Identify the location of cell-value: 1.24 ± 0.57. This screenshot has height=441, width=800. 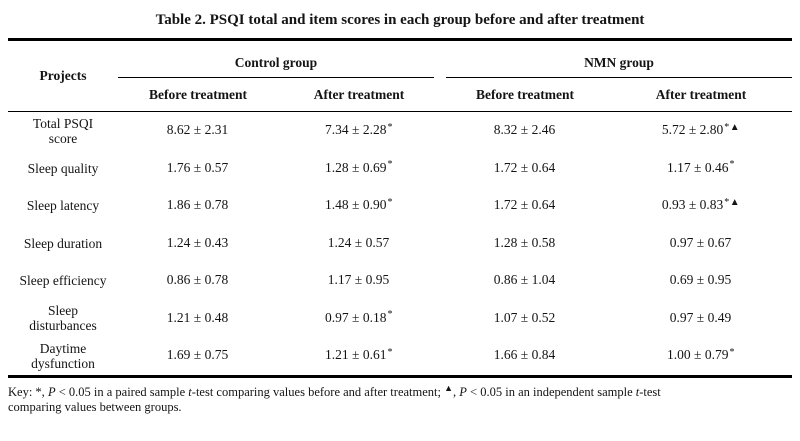
(358, 242).